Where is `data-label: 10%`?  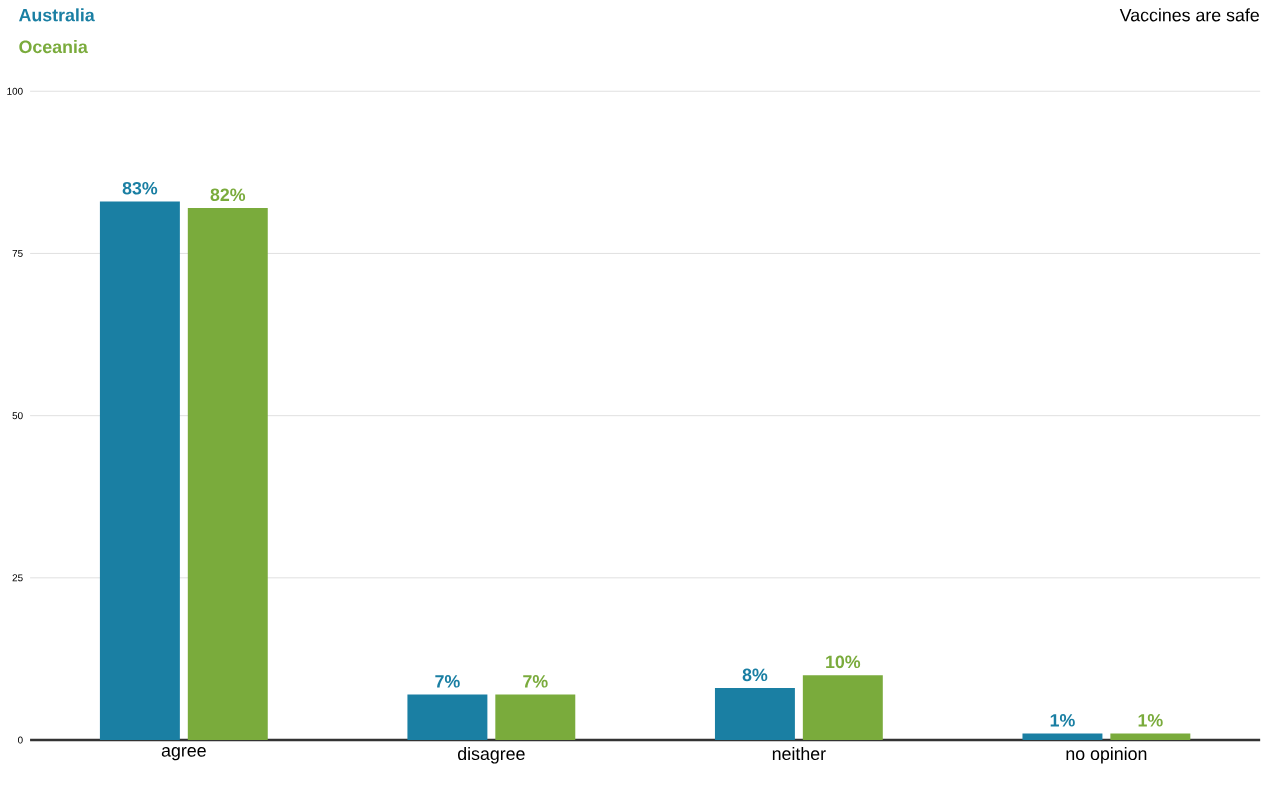 data-label: 10% is located at coordinates (843, 662).